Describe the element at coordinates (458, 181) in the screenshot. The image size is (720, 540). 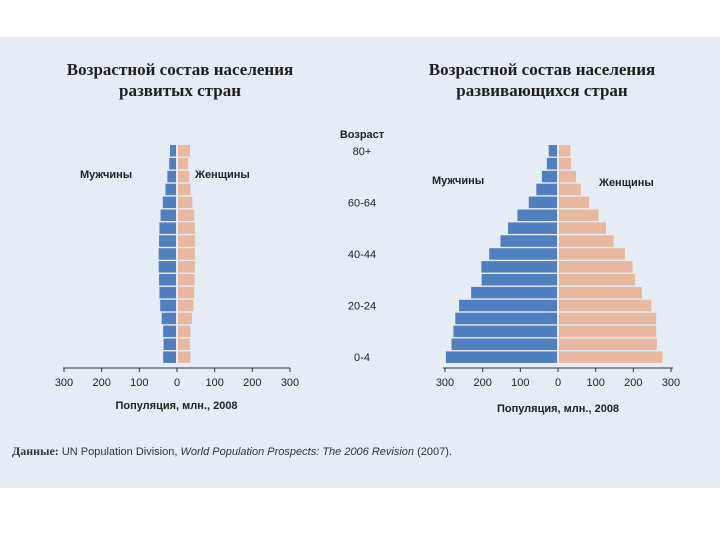
I see `developing-male-label: Мужчины` at that location.